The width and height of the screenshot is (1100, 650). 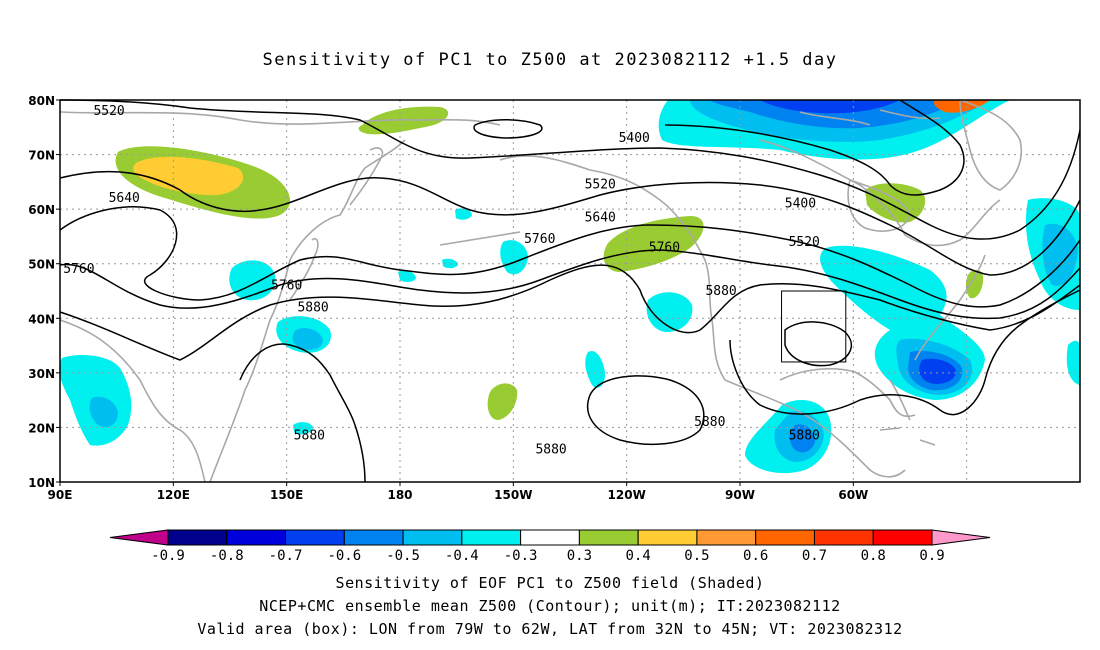 I want to click on contour-5880-south, so click(x=302, y=413).